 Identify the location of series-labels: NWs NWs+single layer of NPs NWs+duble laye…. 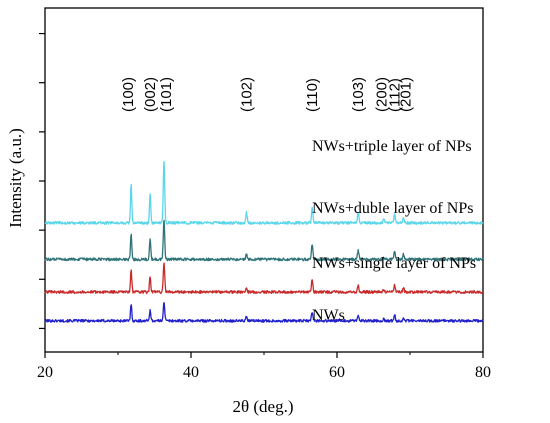
(394, 231).